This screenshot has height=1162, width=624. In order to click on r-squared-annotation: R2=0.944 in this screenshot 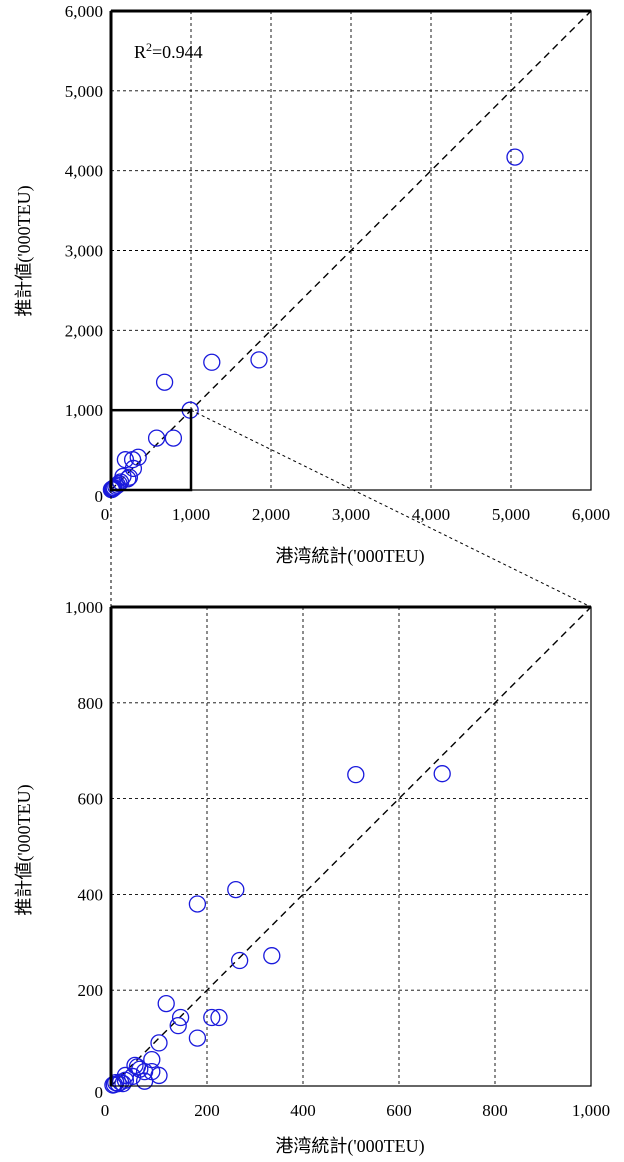, I will do `click(168, 51)`.